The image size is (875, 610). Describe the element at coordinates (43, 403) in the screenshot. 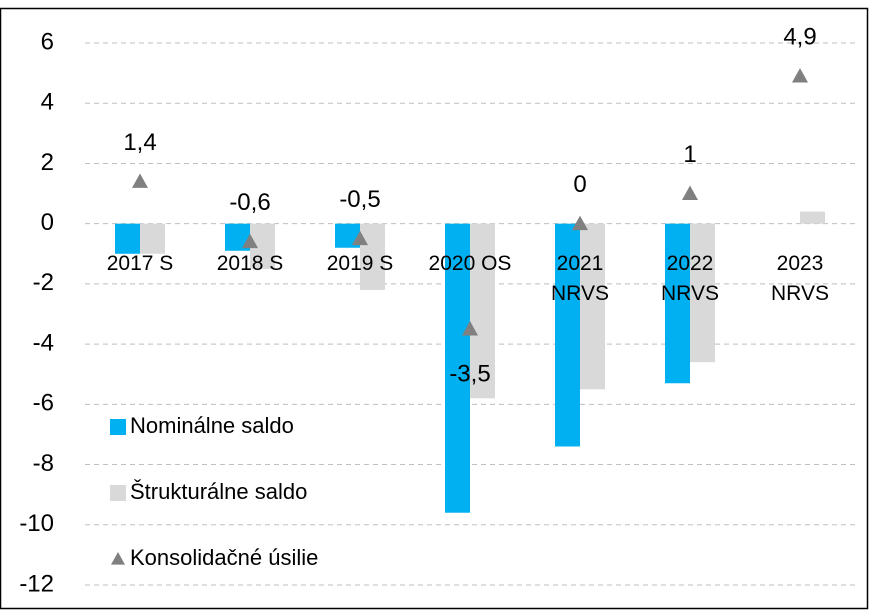

I see `y-tick-label: -6` at that location.